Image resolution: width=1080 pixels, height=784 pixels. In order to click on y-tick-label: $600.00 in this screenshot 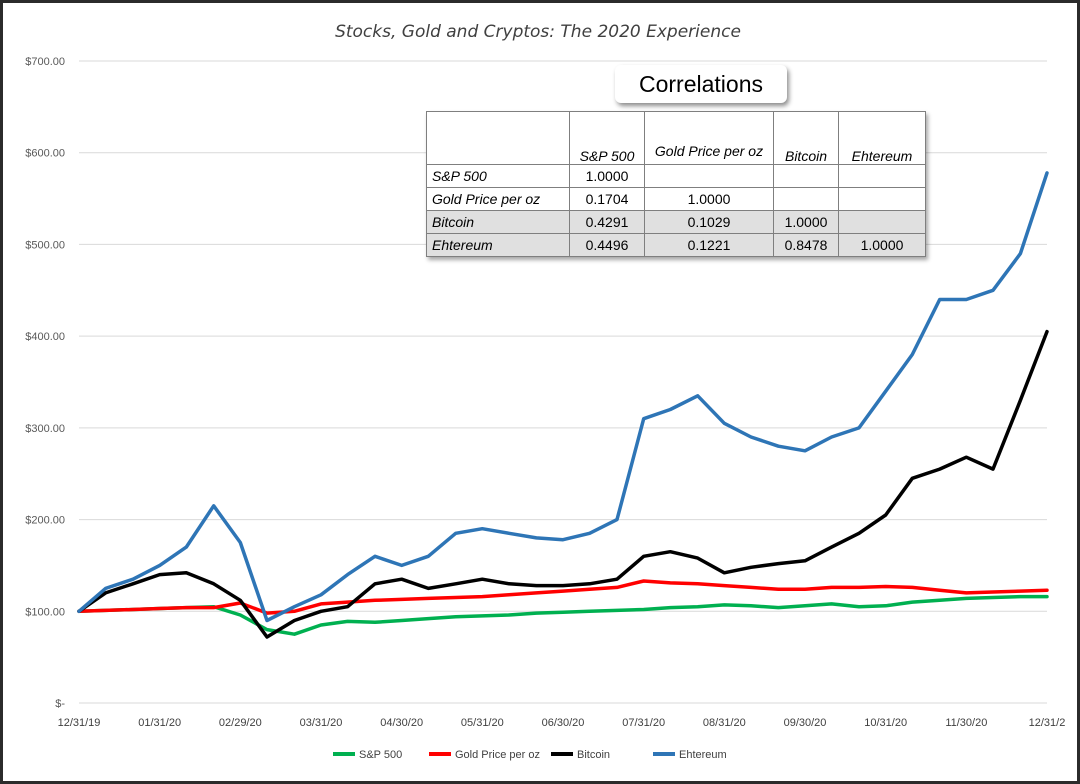, I will do `click(45, 154)`.